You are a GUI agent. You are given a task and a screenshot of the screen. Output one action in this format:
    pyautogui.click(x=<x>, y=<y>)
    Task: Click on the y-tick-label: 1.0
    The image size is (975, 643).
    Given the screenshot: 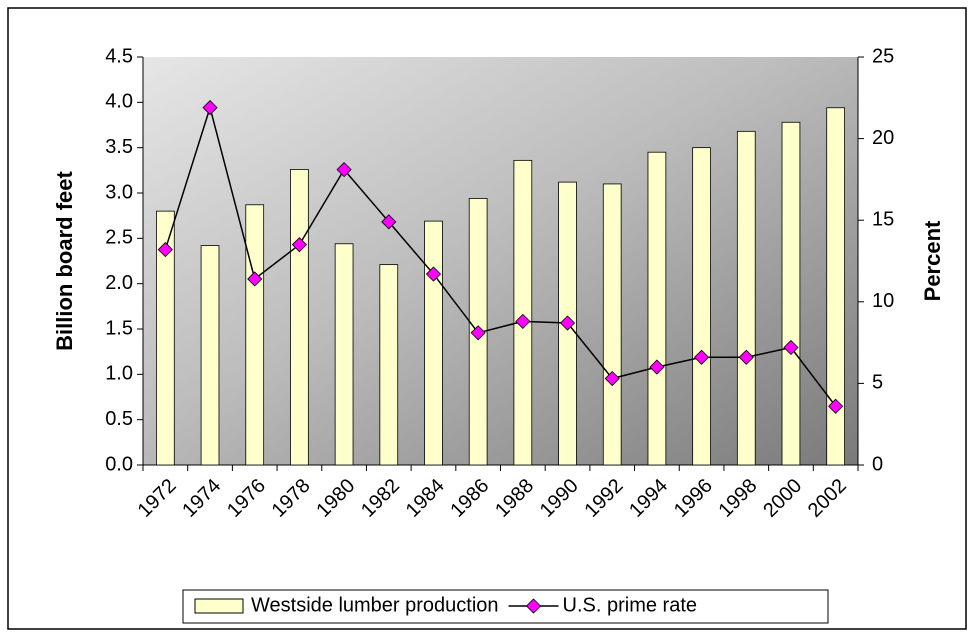 What is the action you would take?
    pyautogui.click(x=119, y=374)
    